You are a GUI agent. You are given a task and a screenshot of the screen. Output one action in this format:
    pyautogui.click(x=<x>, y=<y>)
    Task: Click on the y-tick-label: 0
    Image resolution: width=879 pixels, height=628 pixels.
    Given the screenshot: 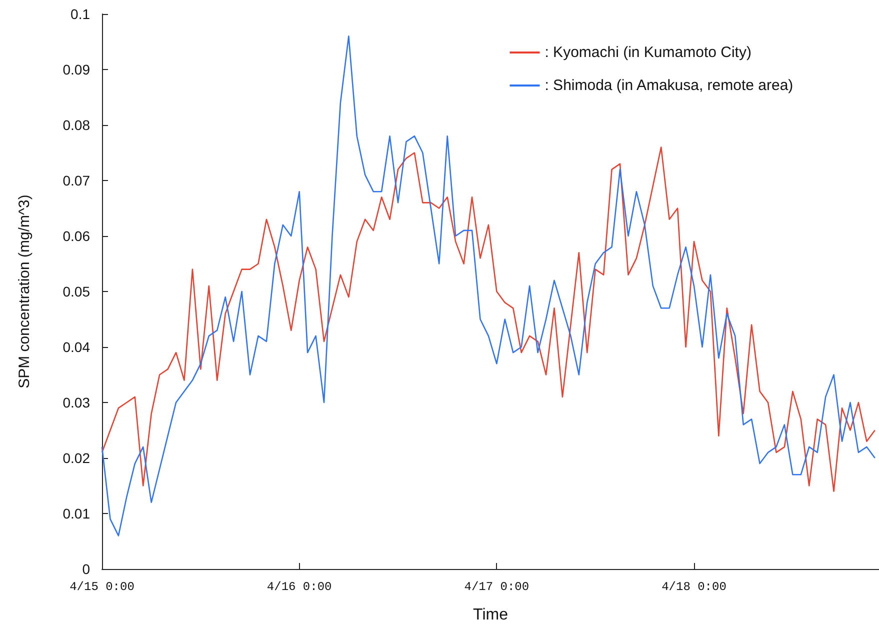 What is the action you would take?
    pyautogui.click(x=86, y=569)
    